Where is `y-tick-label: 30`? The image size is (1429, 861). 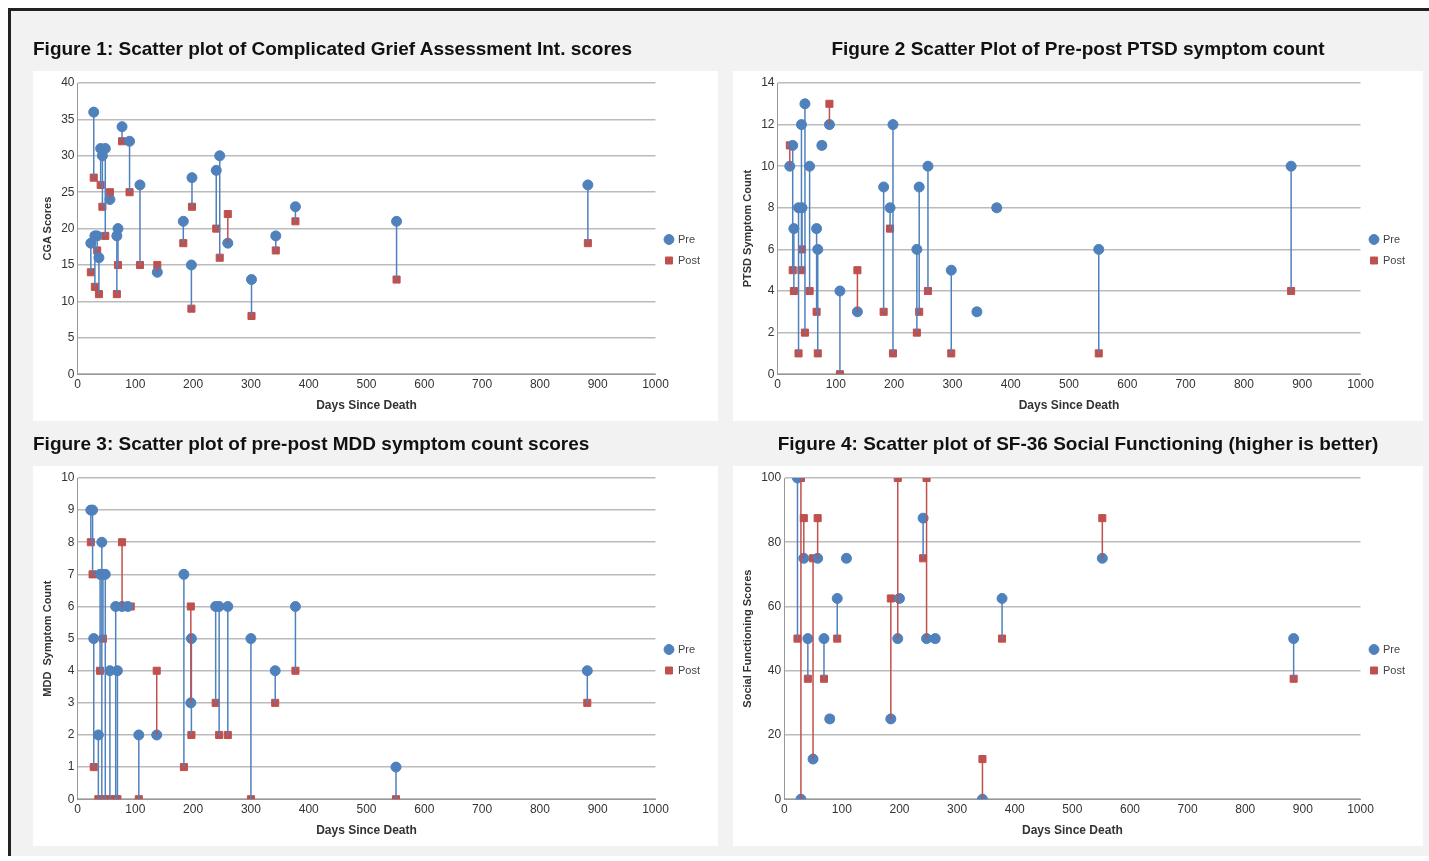 y-tick-label: 30 is located at coordinates (68, 155).